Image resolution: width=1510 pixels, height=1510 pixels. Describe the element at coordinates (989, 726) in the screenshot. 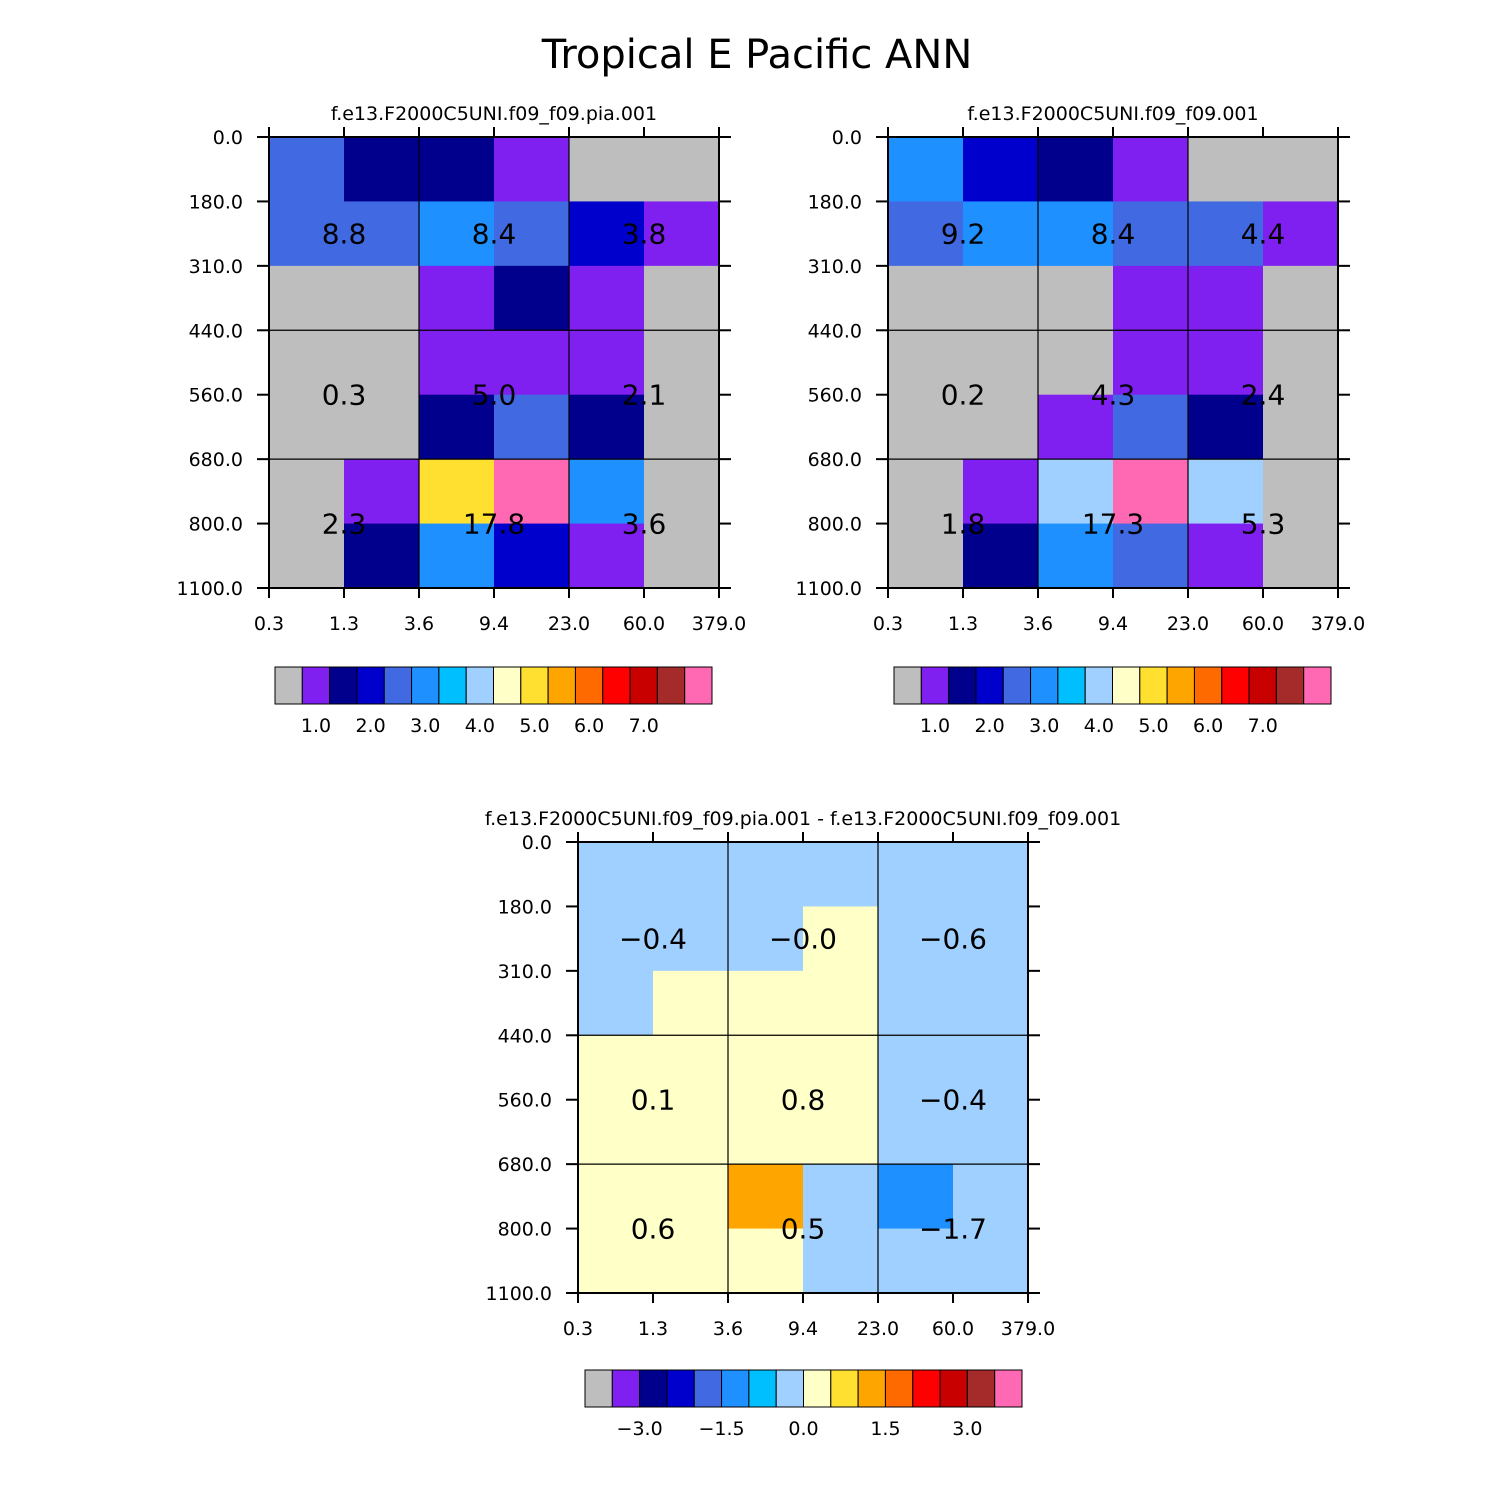

I see `colorbar-label: 2.0` at that location.